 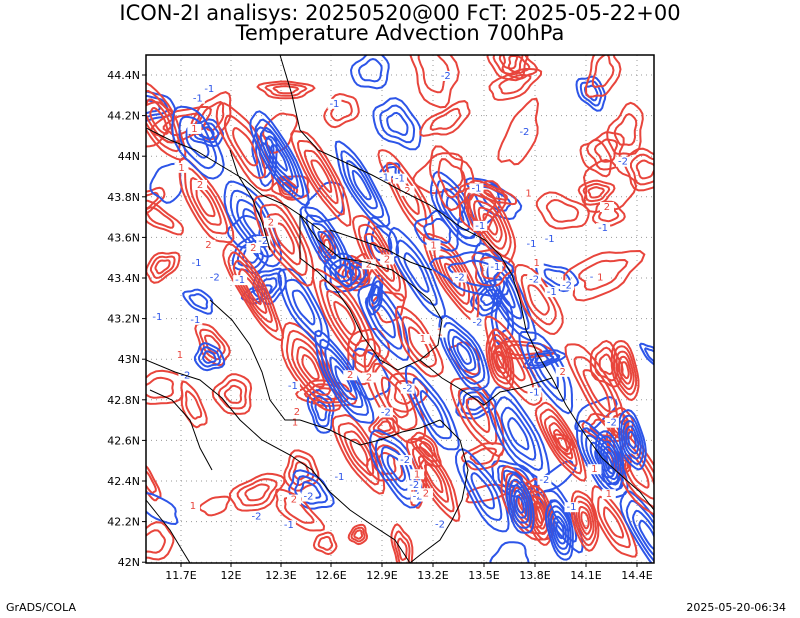 What do you see at coordinates (280, 575) in the screenshot?
I see `lon-tick-label: 12.3E` at bounding box center [280, 575].